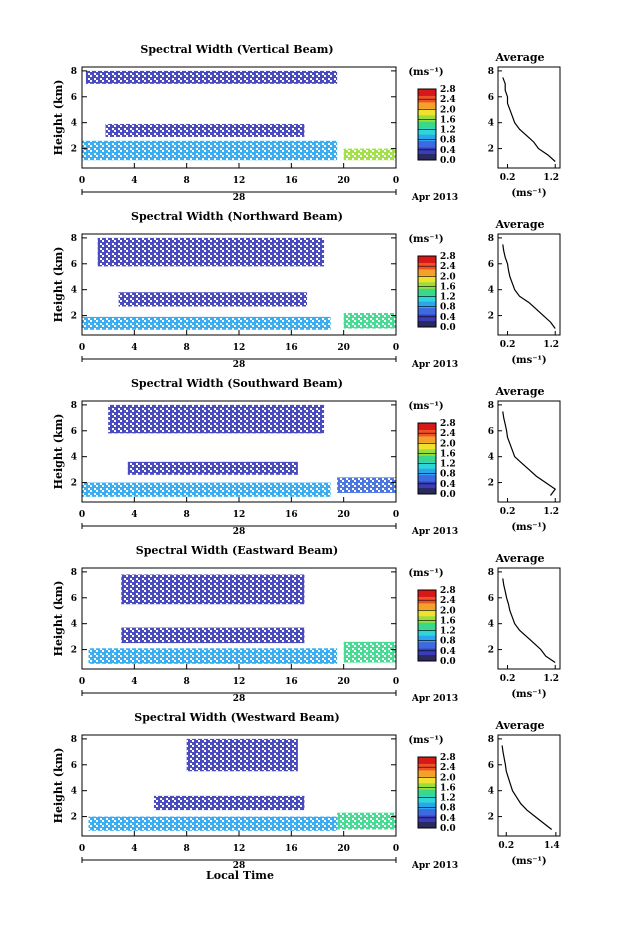 Image resolution: width=619 pixels, height=929 pixels. I want to click on month-label: Apr 2013, so click(434, 699).